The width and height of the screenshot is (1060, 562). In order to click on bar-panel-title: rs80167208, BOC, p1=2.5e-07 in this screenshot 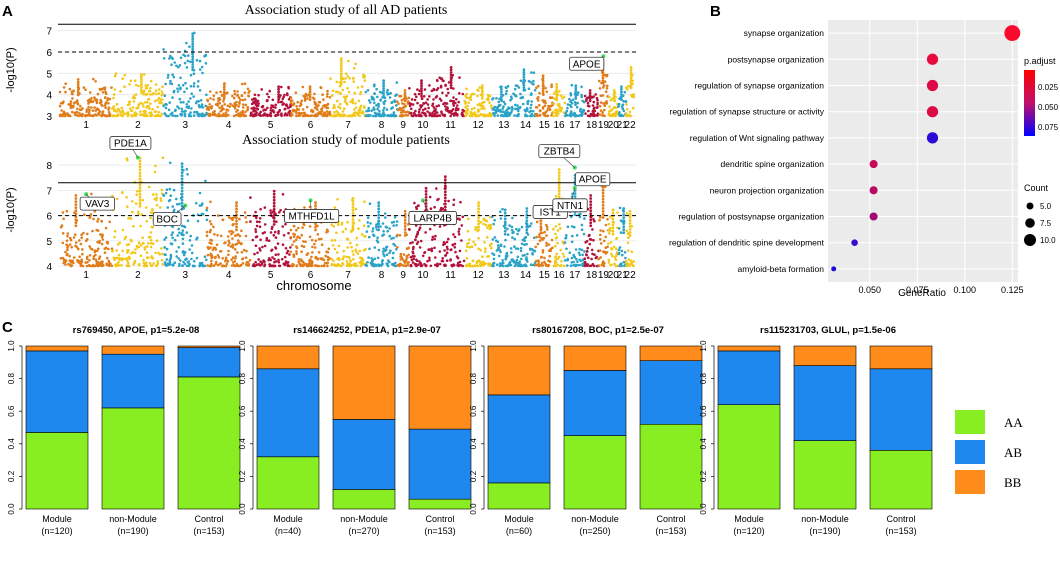, I will do `click(598, 330)`.